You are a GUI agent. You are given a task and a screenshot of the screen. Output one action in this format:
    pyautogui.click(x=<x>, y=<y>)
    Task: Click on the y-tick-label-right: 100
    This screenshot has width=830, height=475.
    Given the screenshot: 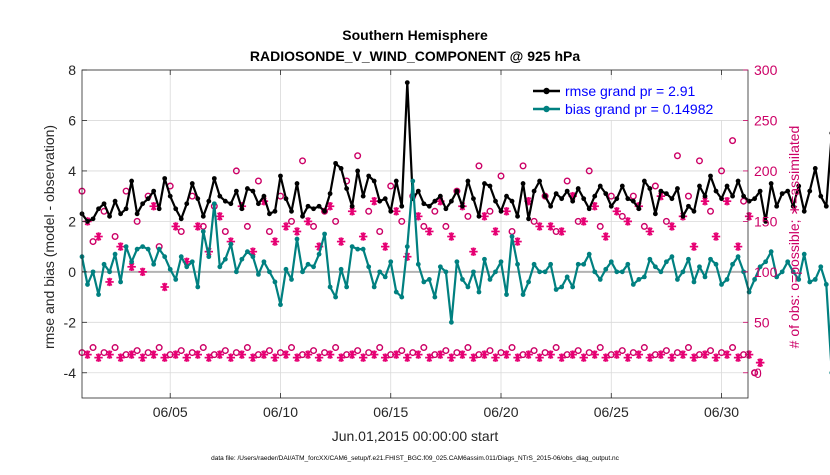 What is the action you would take?
    pyautogui.click(x=766, y=272)
    